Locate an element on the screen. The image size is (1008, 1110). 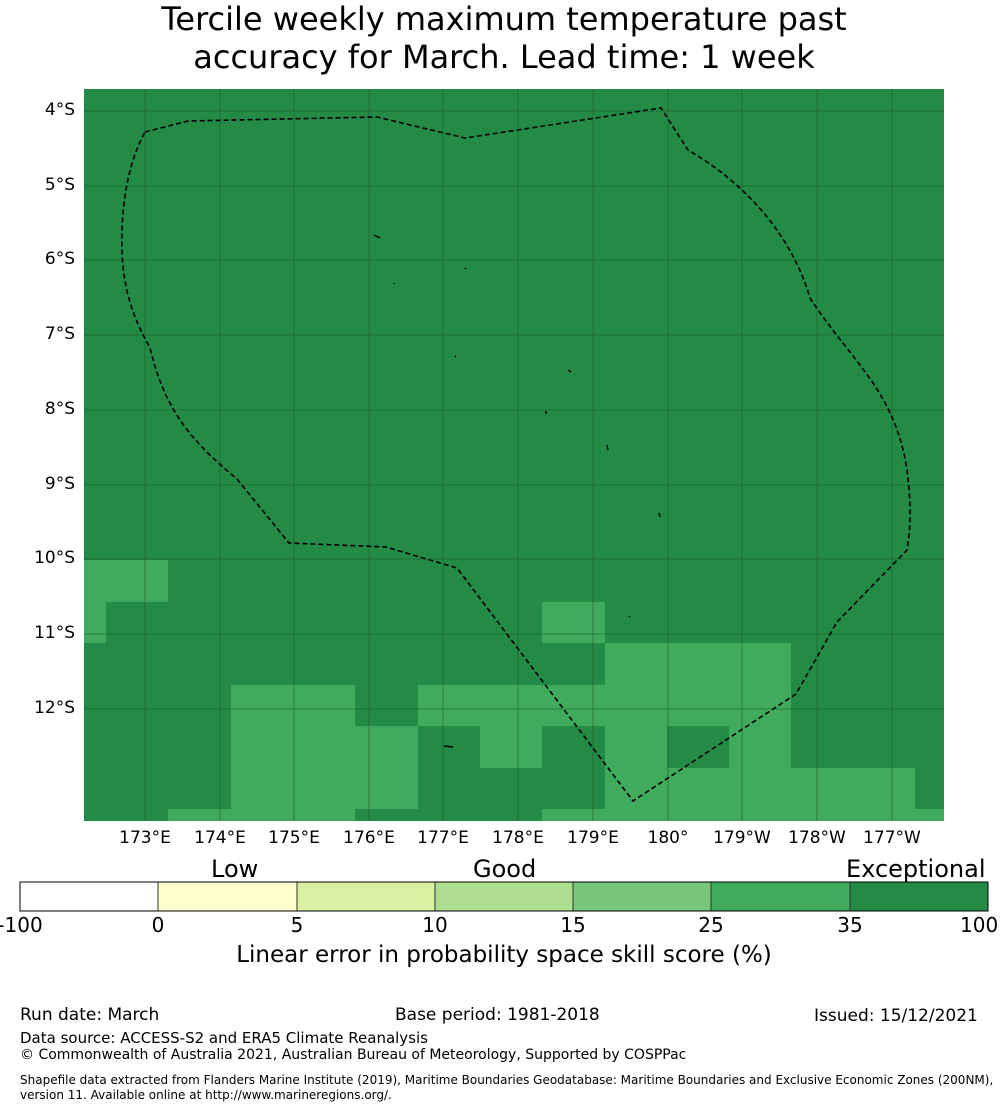
islands is located at coordinates (517, 491).